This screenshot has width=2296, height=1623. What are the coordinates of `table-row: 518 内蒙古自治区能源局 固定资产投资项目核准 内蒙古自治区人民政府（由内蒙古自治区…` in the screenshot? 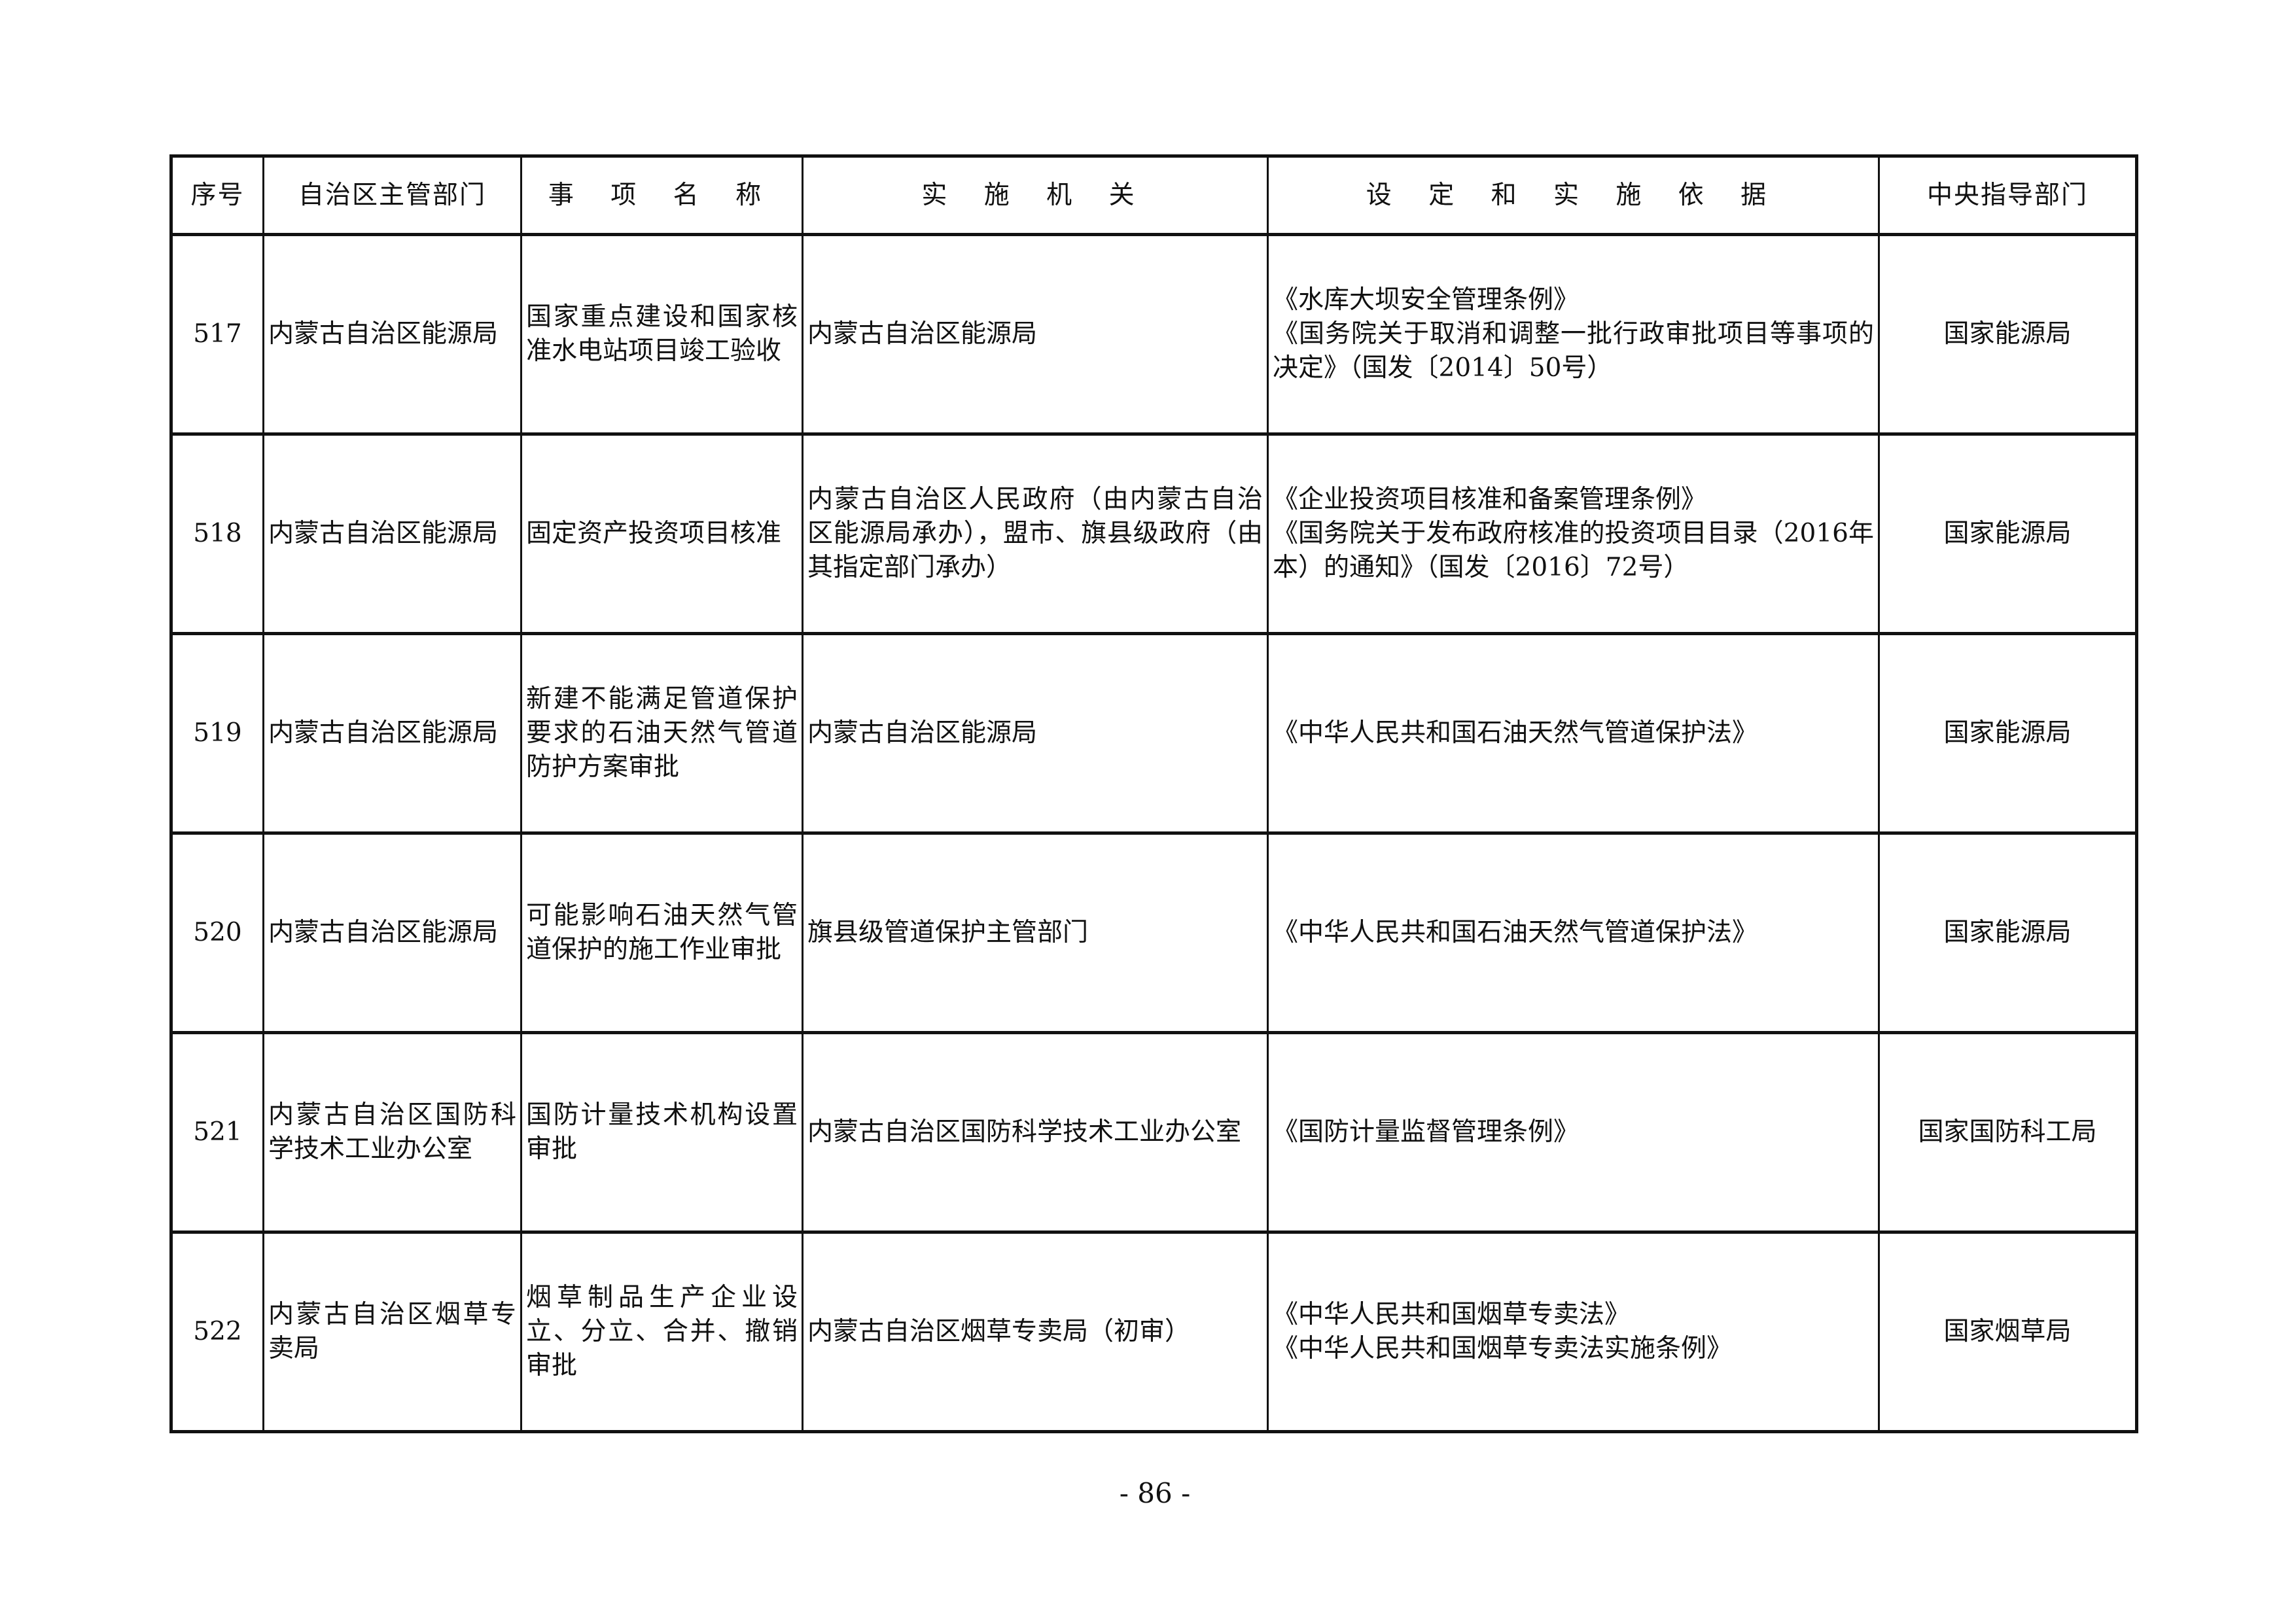 It's located at (1154, 533).